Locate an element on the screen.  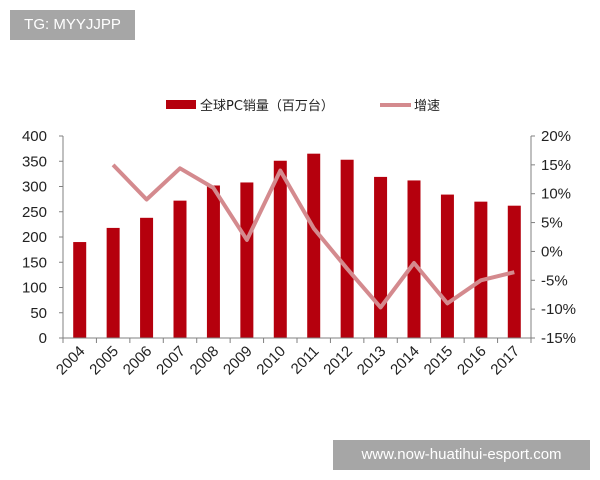
right-axis-tick: 15% is located at coordinates (556, 165).